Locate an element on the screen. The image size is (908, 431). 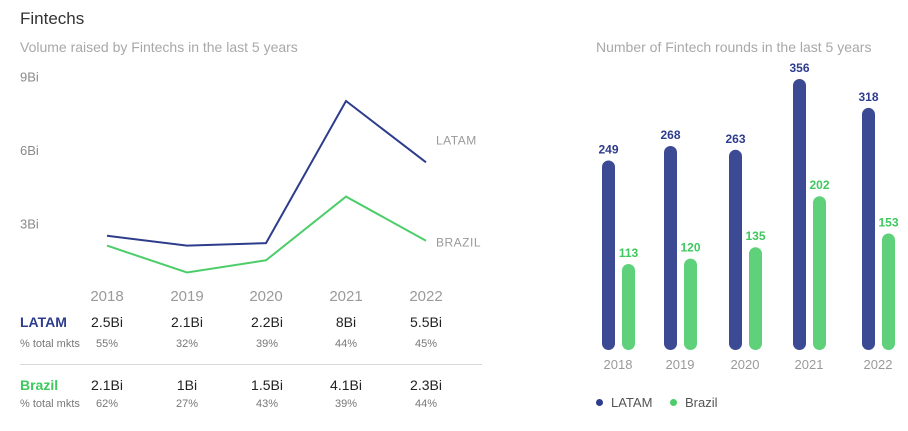
series-line-latam is located at coordinates (266, 173).